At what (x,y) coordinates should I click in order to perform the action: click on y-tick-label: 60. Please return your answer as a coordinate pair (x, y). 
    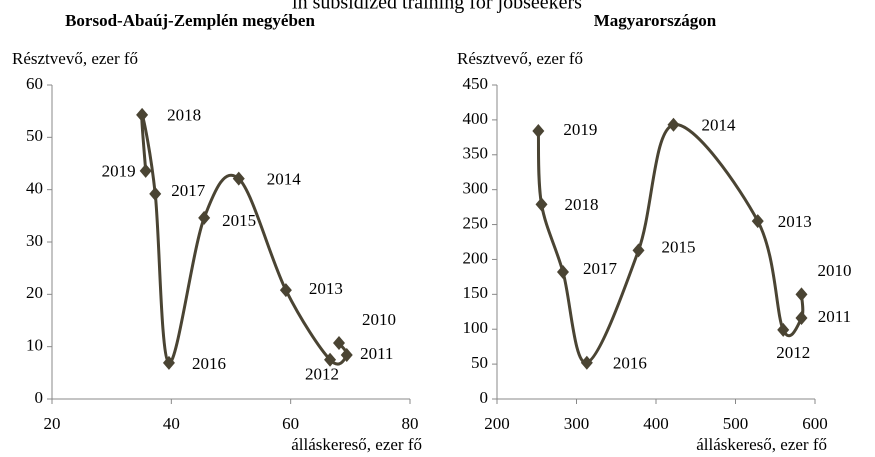
    Looking at the image, I should click on (34, 83).